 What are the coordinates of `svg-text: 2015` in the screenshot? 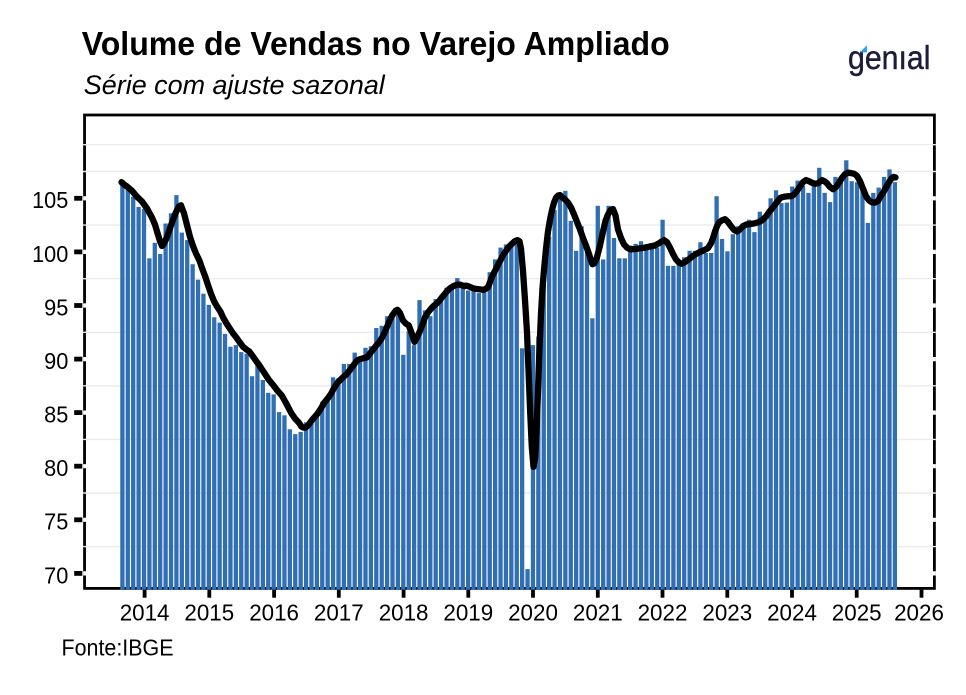 It's located at (209, 613).